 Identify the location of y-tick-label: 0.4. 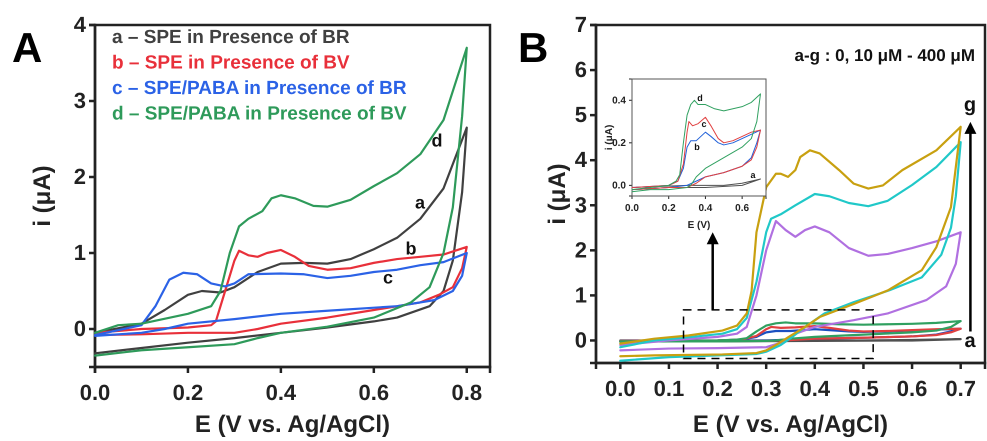
(619, 100).